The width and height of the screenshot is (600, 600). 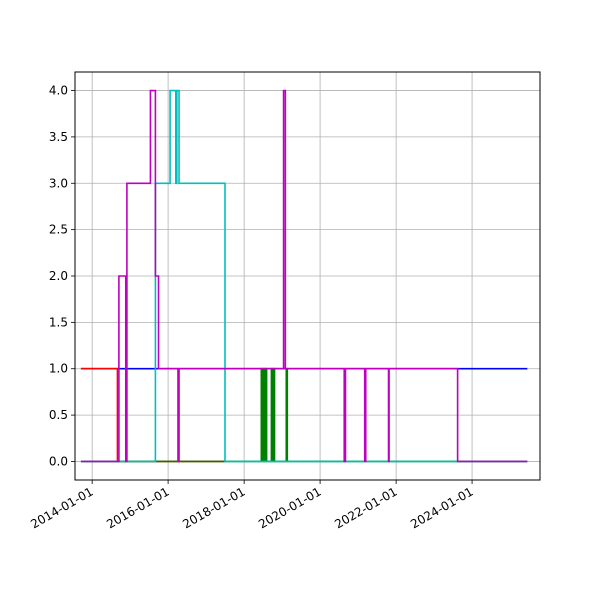 I want to click on x-tick-label: 2020-01-01, so click(x=289, y=507).